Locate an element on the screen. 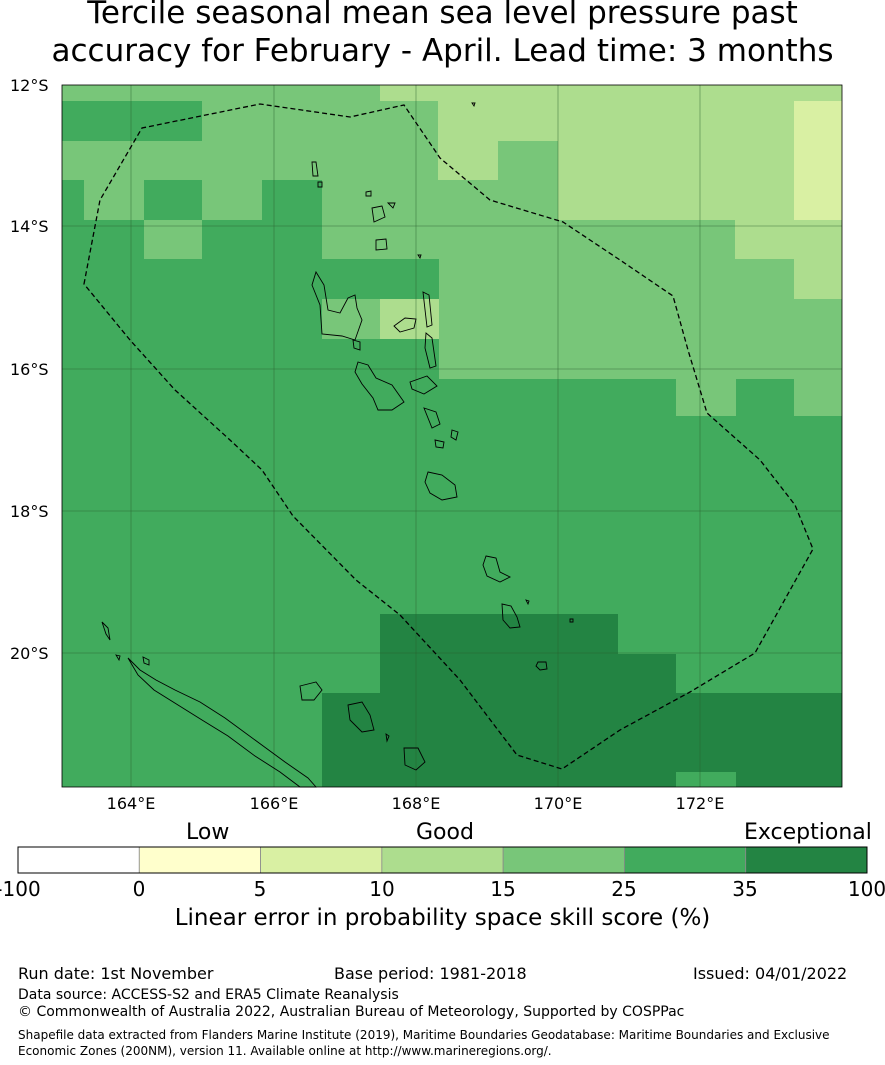 This screenshot has height=1065, width=885. lon-label-170e: 170°E is located at coordinates (558, 803).